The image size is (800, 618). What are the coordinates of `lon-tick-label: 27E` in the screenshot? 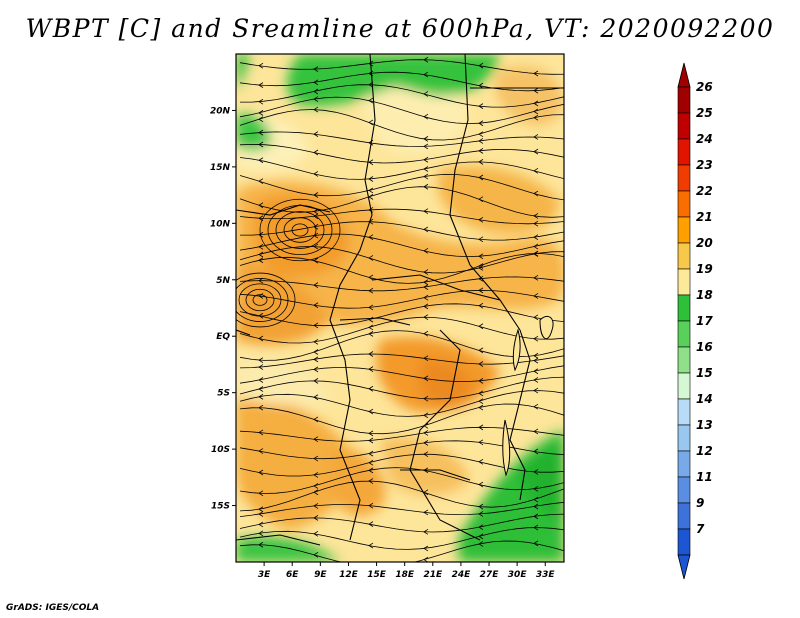 It's located at (490, 575).